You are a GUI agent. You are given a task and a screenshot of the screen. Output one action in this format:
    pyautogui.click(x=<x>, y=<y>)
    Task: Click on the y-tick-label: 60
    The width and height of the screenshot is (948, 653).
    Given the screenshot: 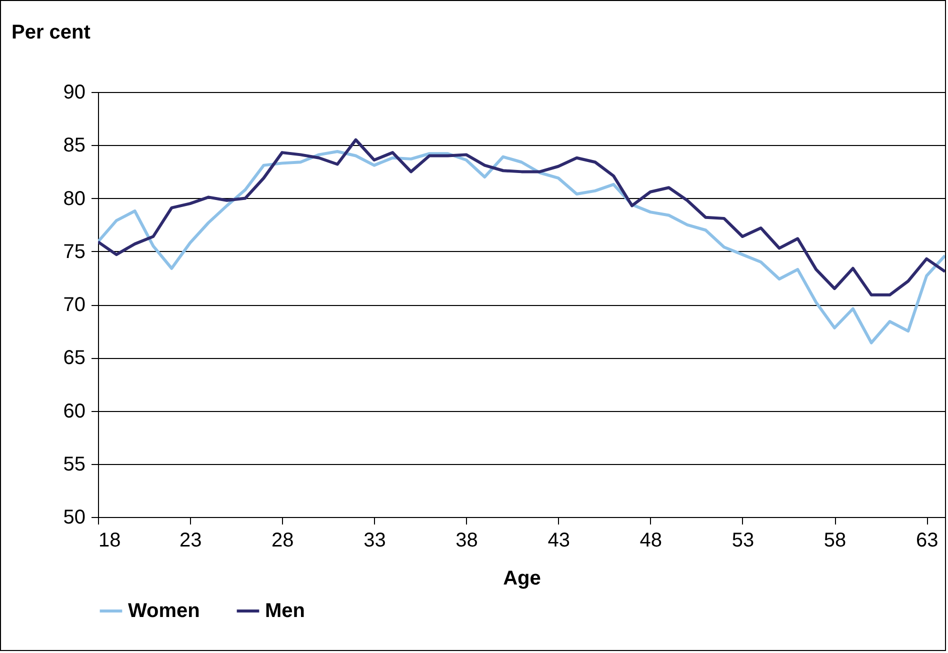 What is the action you would take?
    pyautogui.click(x=74, y=411)
    